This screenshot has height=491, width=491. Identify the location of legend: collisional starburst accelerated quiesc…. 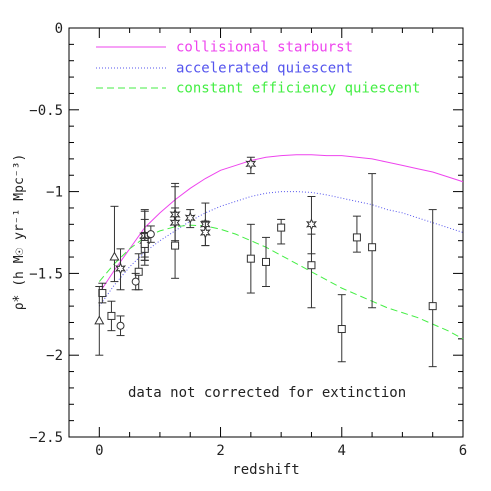
(258, 68).